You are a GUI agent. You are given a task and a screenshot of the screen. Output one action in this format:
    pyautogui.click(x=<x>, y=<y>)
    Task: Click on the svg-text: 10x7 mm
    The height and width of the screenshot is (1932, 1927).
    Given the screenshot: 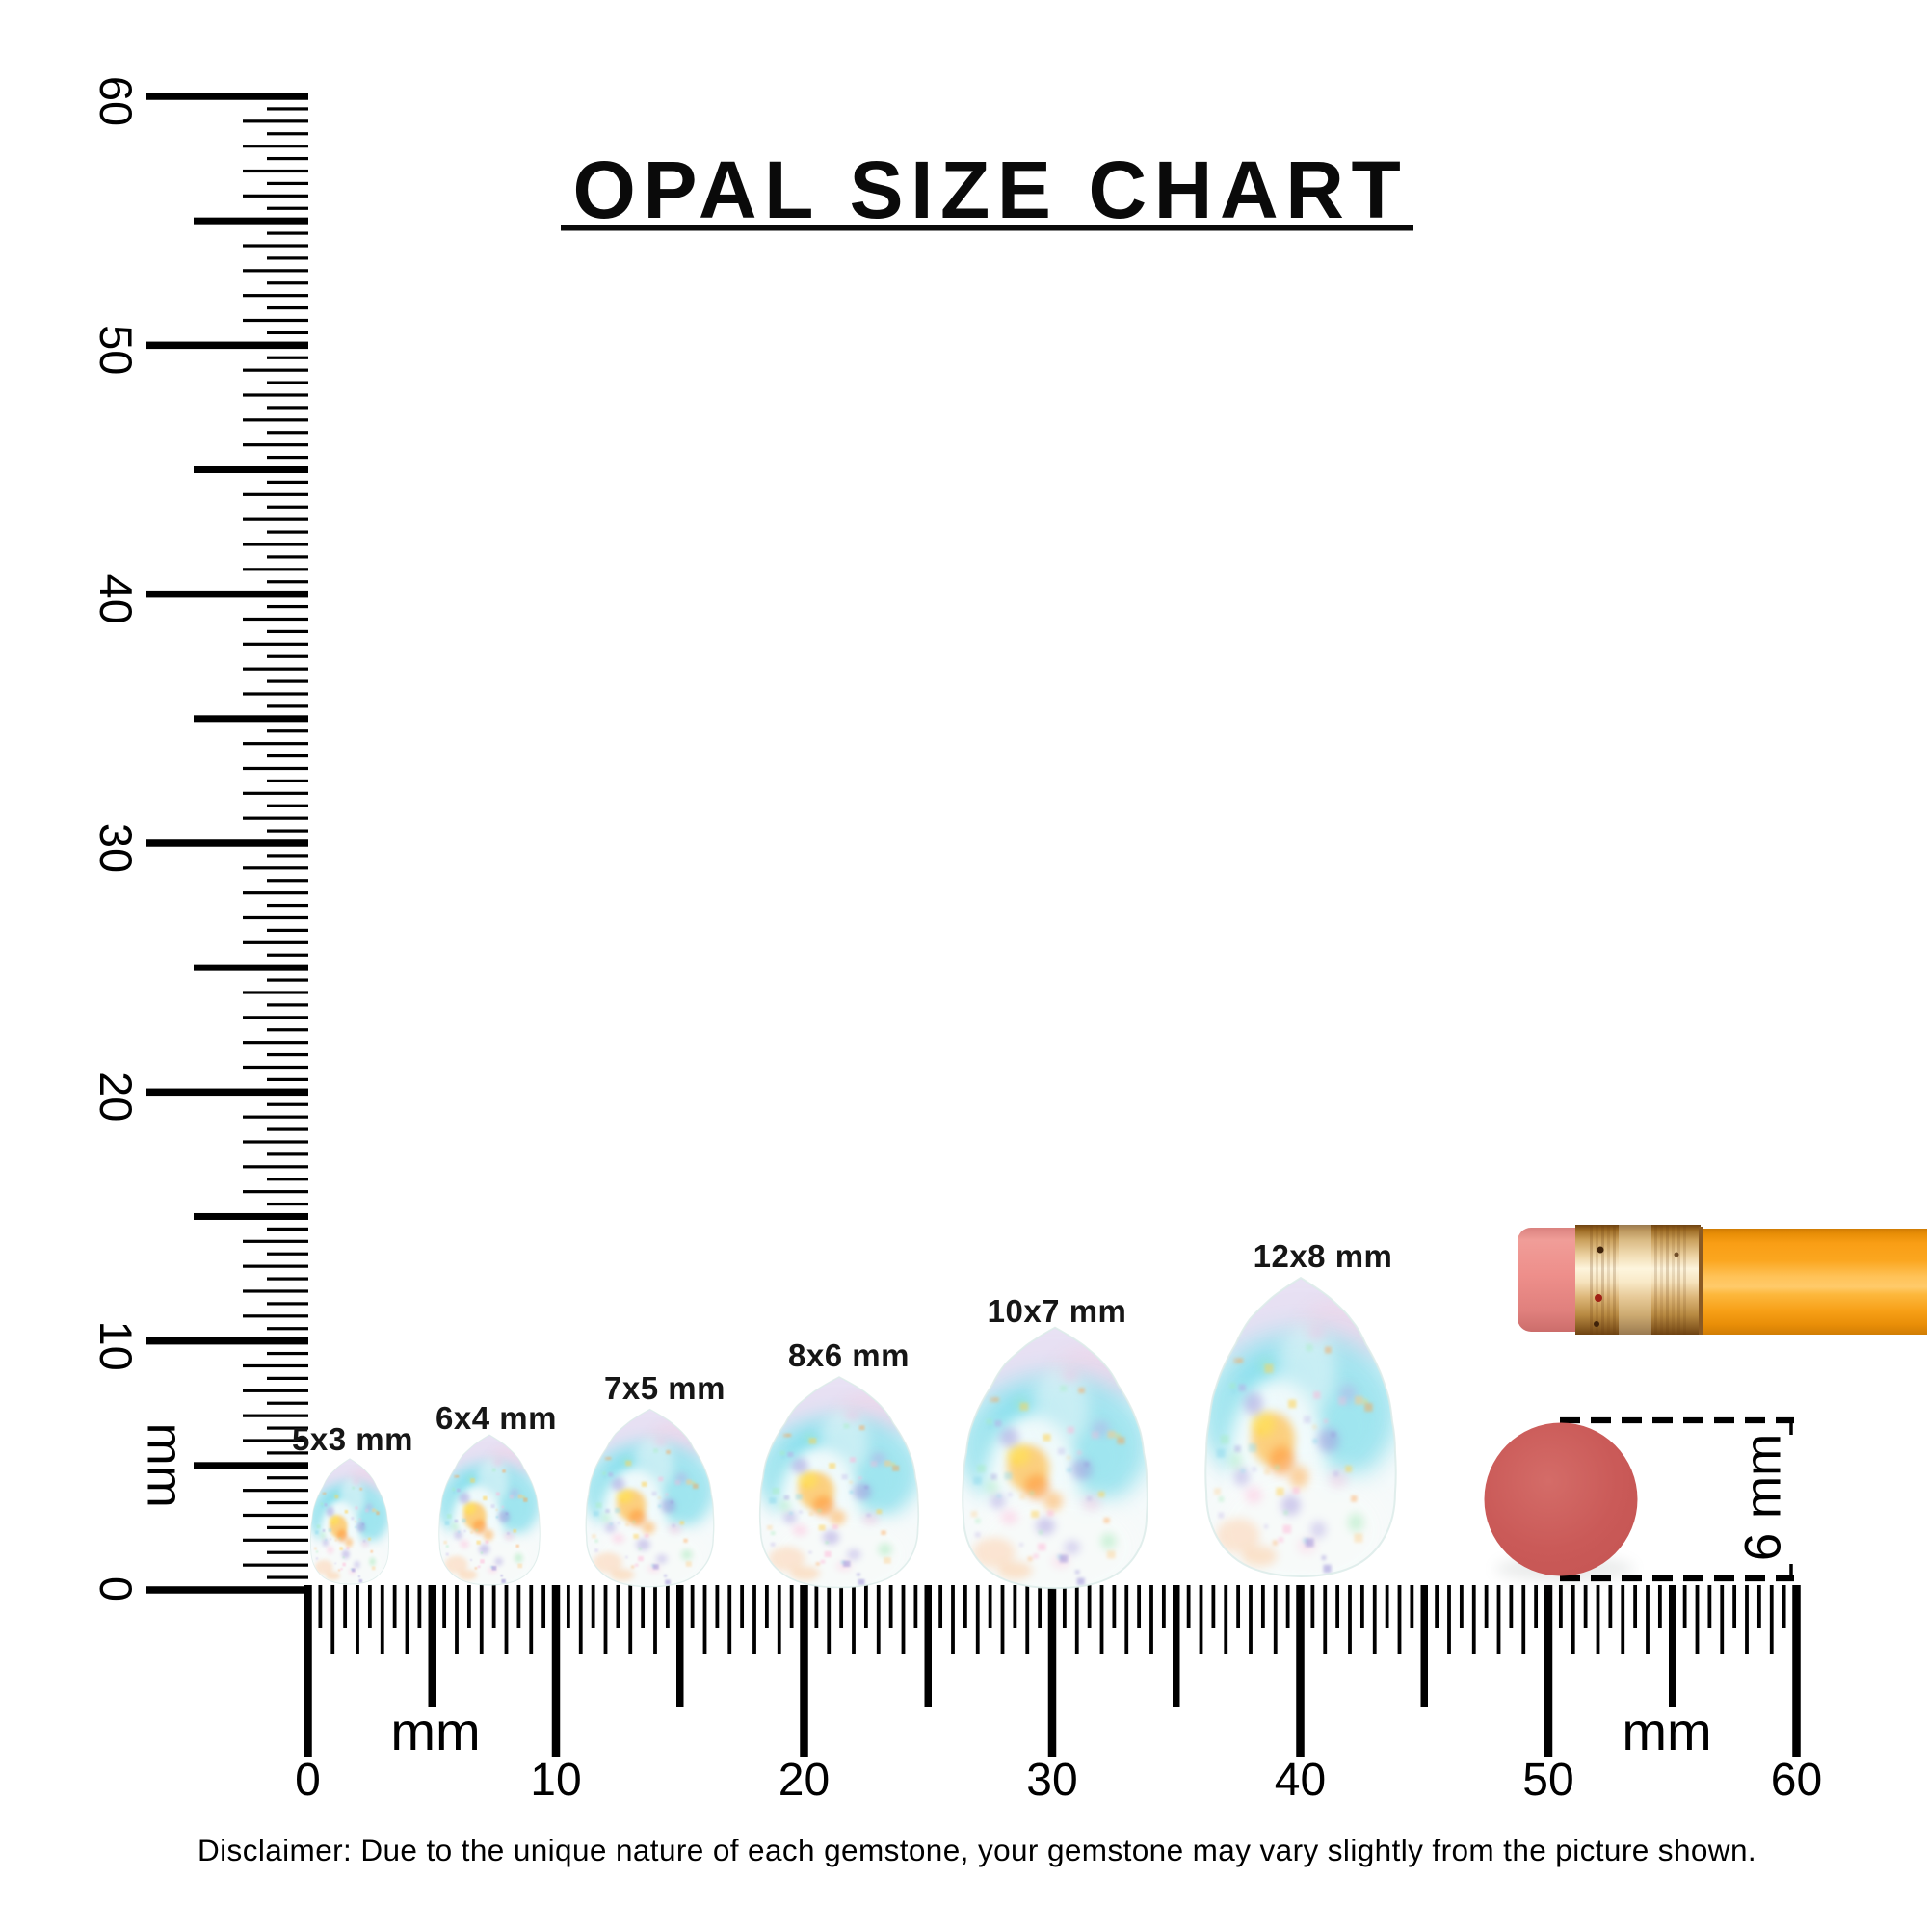 What is the action you would take?
    pyautogui.click(x=1057, y=1311)
    